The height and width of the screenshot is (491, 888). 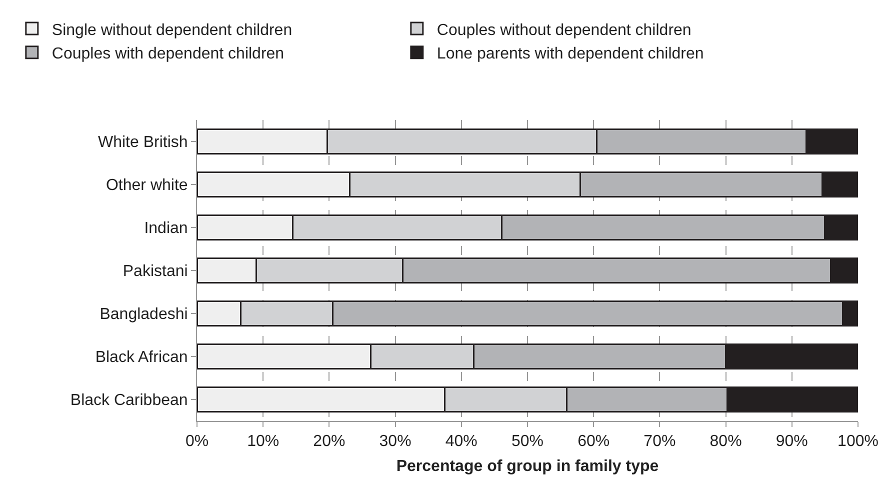 I want to click on x-tick-label: 20%, so click(x=329, y=441).